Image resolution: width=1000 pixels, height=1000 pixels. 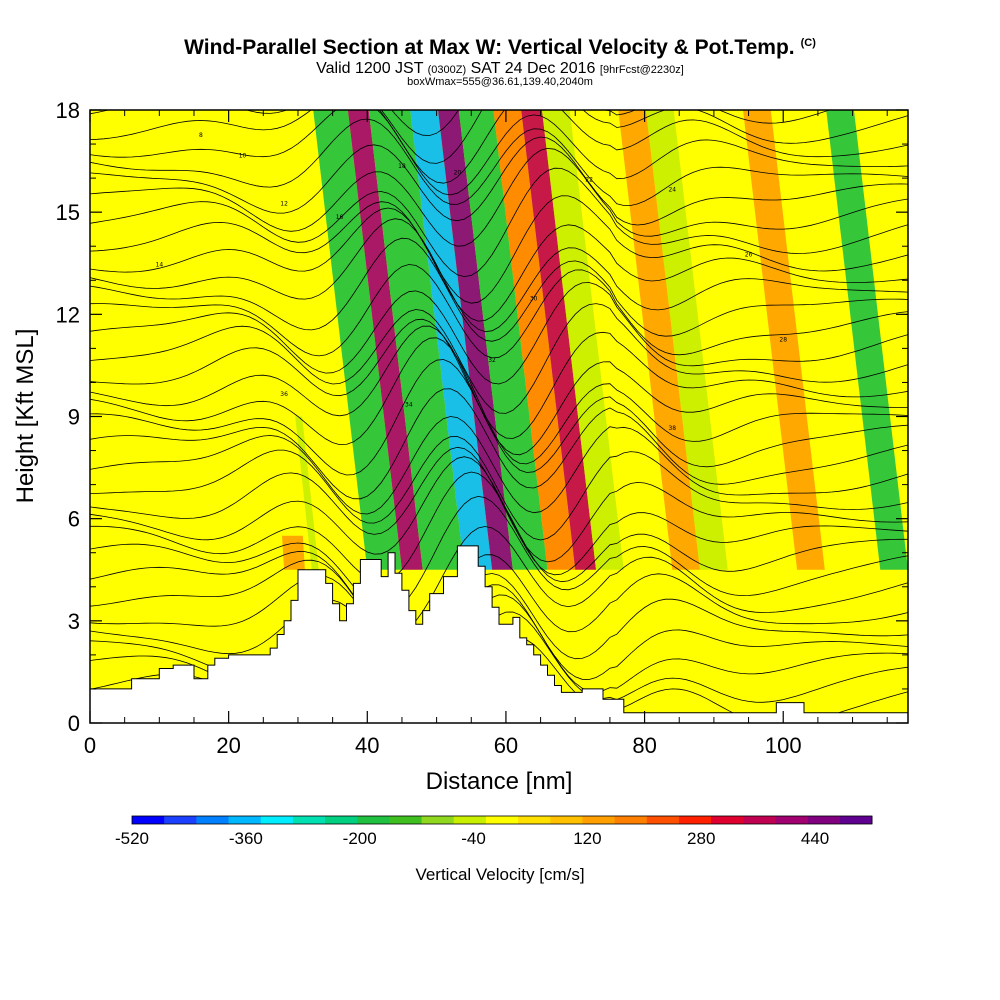 What do you see at coordinates (701, 838) in the screenshot?
I see `colorbar-tick-label: 280` at bounding box center [701, 838].